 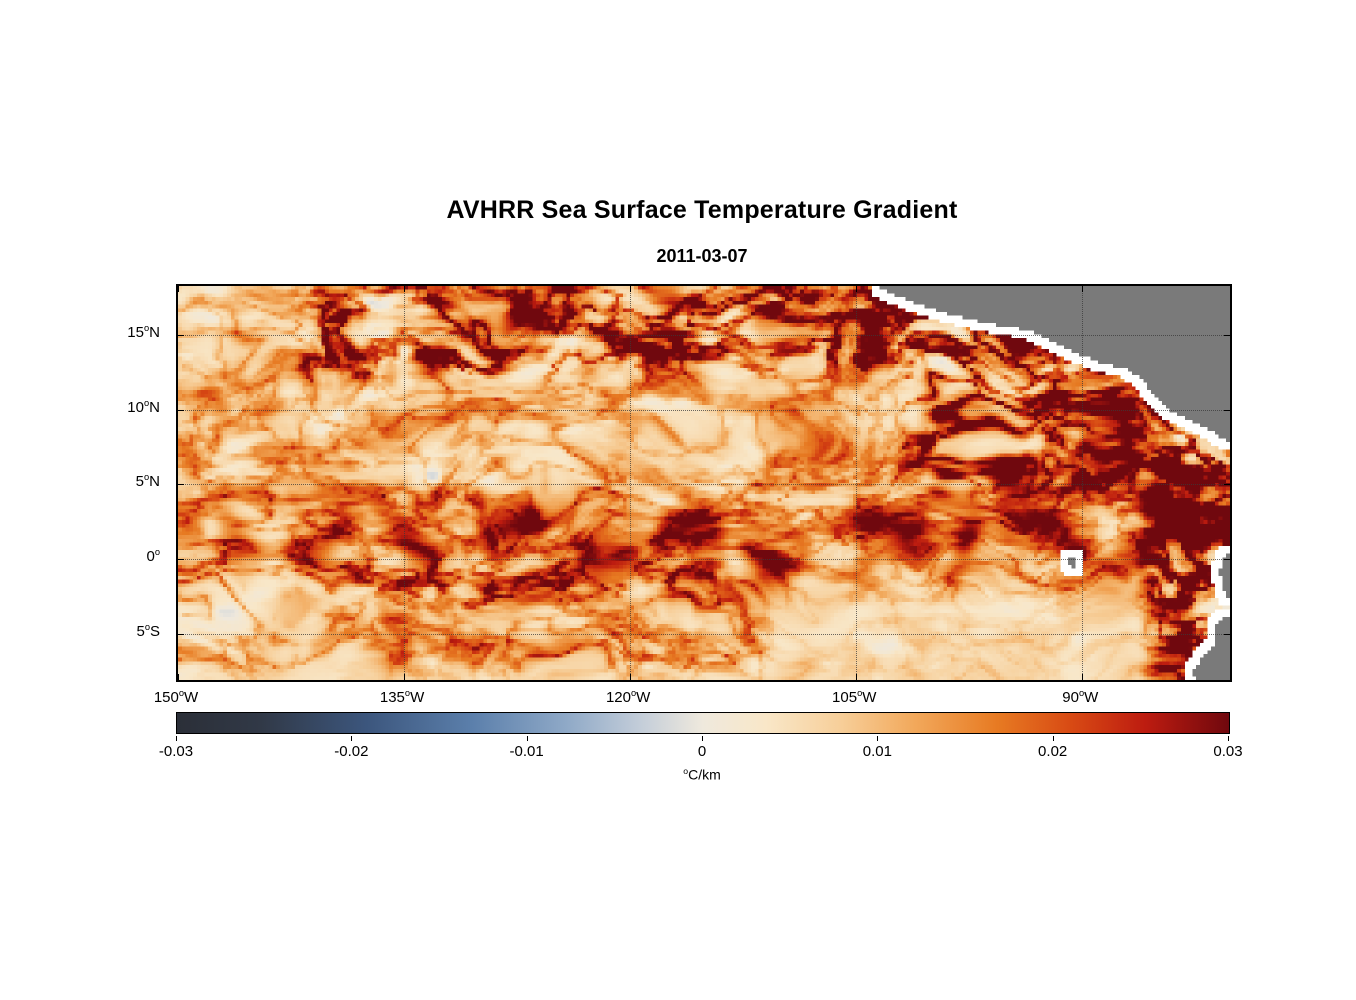 What do you see at coordinates (1228, 751) in the screenshot?
I see `colorbar-tick-label: 0.03` at bounding box center [1228, 751].